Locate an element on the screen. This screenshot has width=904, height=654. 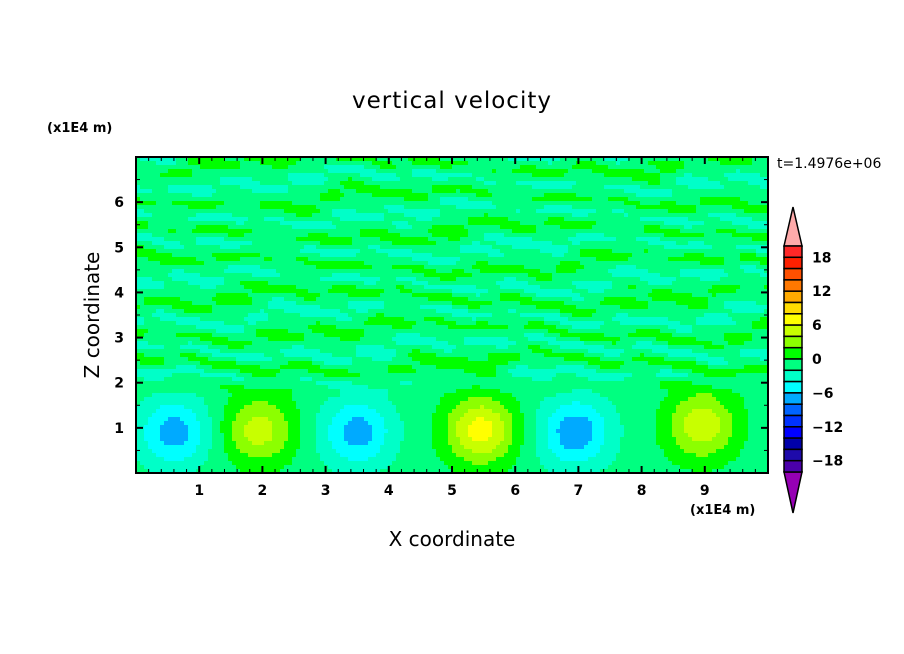
time-label: t=1.4976e+06 is located at coordinates (829, 164).